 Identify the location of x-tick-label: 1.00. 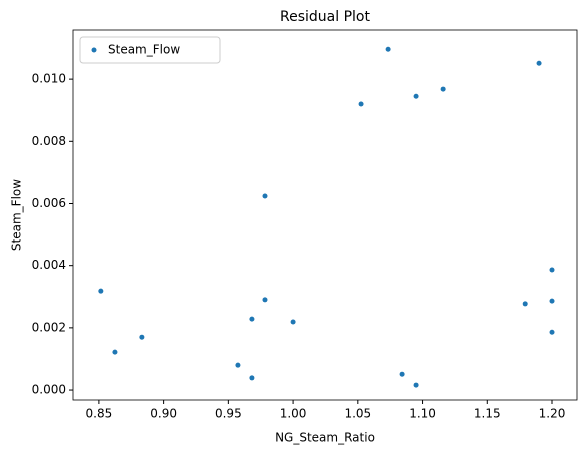
(293, 414).